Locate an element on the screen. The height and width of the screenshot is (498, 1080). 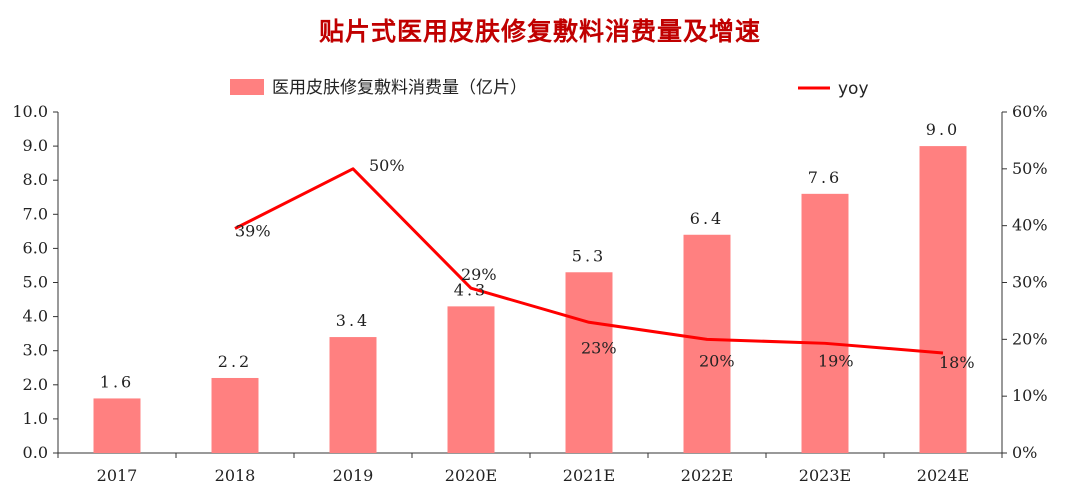
y-right-tick-label: 20% is located at coordinates (1030, 338).